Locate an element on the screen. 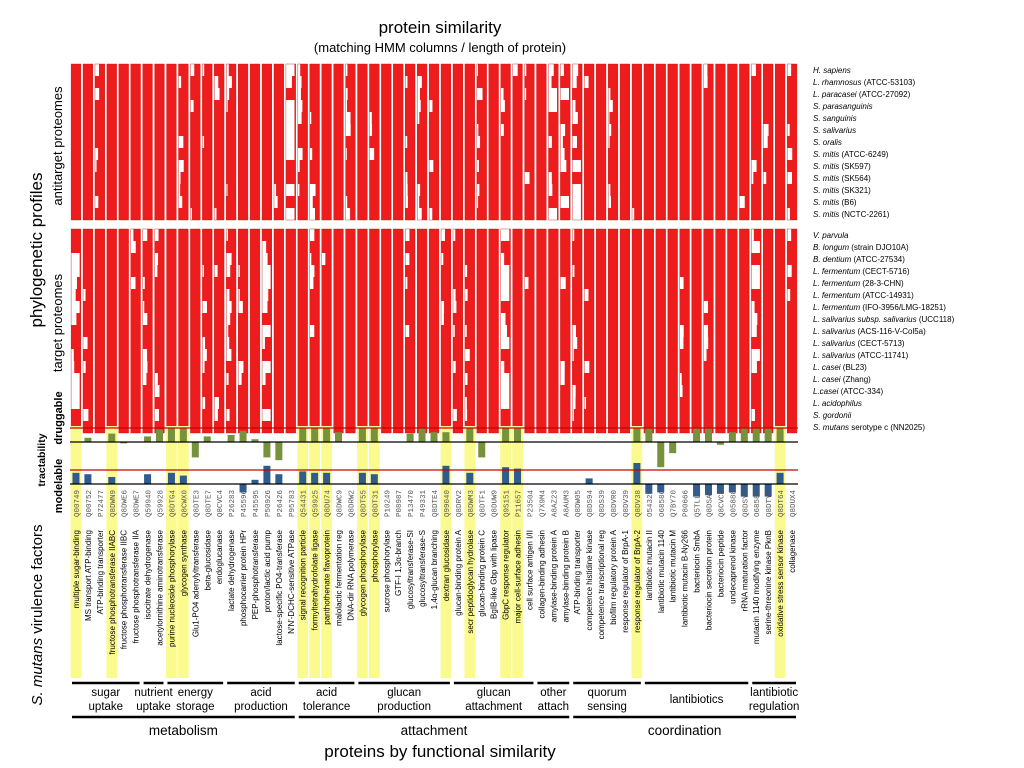  virulence-factor-label: lantibiotic mutacin M is located at coordinates (673, 566).